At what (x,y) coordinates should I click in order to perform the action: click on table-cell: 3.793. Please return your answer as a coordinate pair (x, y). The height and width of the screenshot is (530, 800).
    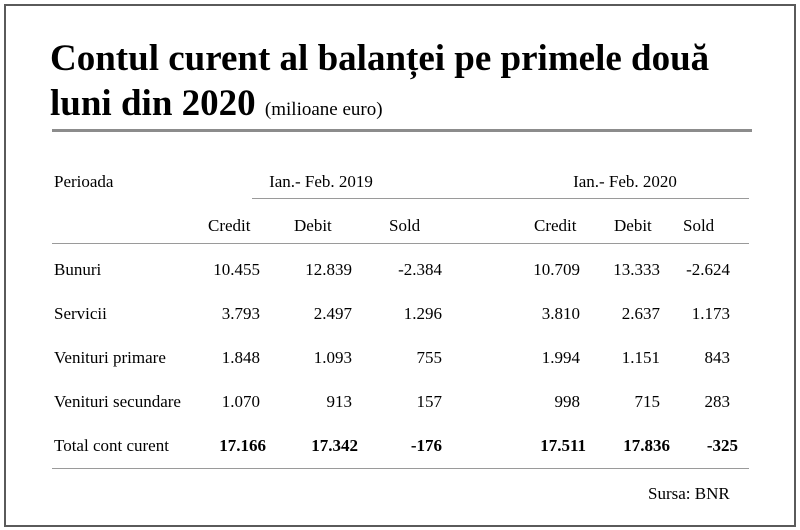
    Looking at the image, I should click on (240, 313).